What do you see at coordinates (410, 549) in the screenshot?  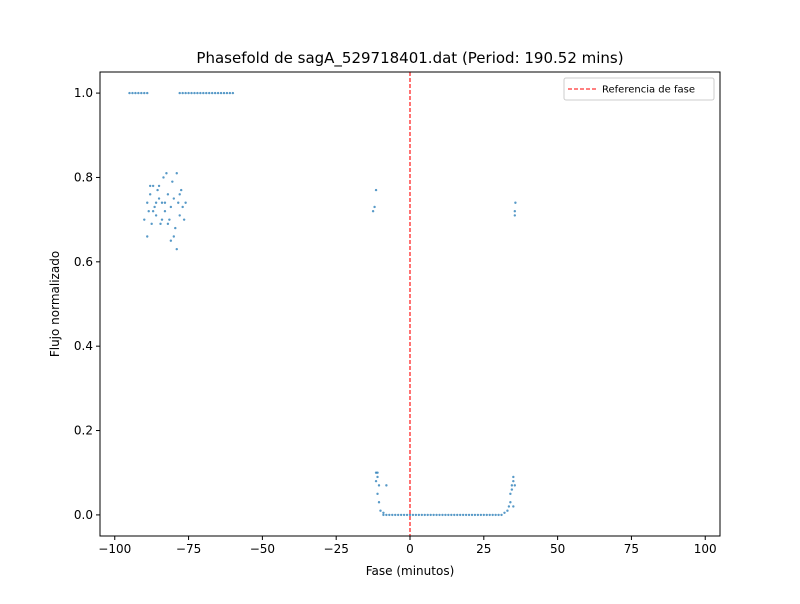 I see `x-tick-label: 0` at bounding box center [410, 549].